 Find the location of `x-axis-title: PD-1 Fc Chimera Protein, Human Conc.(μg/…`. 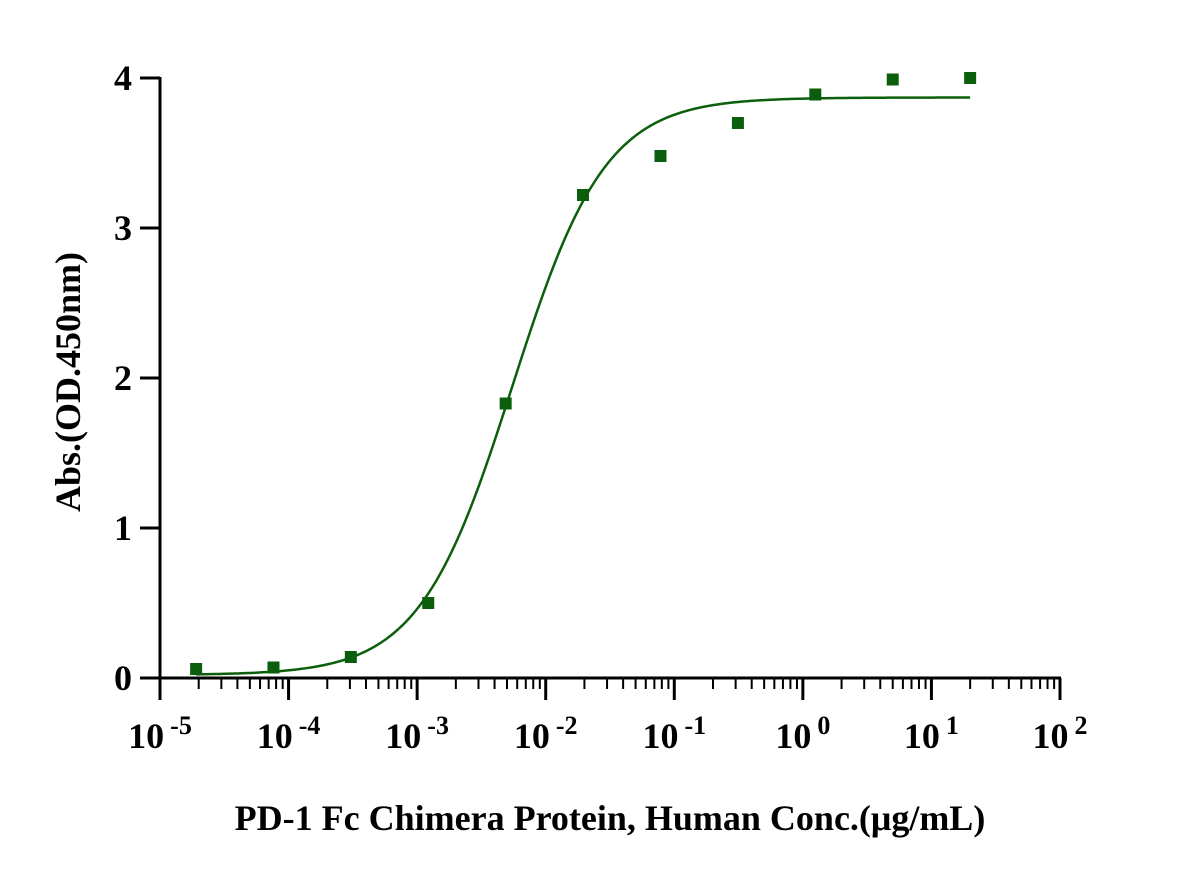

x-axis-title: PD-1 Fc Chimera Protein, Human Conc.(μg/… is located at coordinates (610, 818).